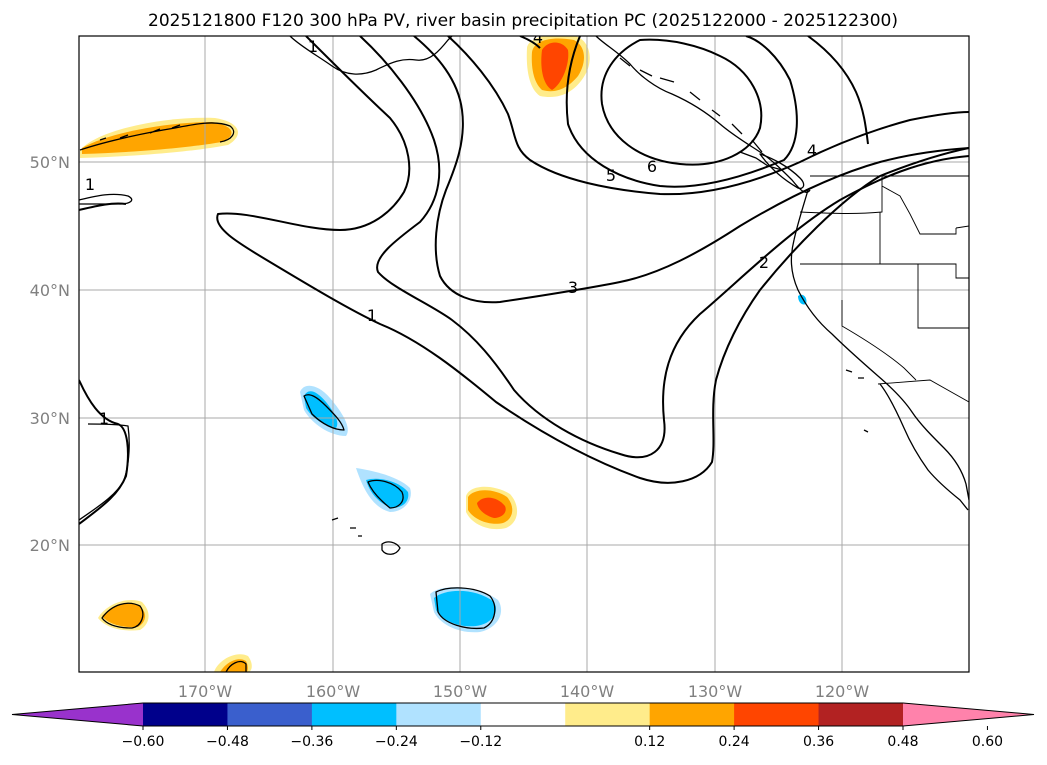 This screenshot has height=765, width=1047. Describe the element at coordinates (573, 287) in the screenshot. I see `contour-label: 3` at that location.